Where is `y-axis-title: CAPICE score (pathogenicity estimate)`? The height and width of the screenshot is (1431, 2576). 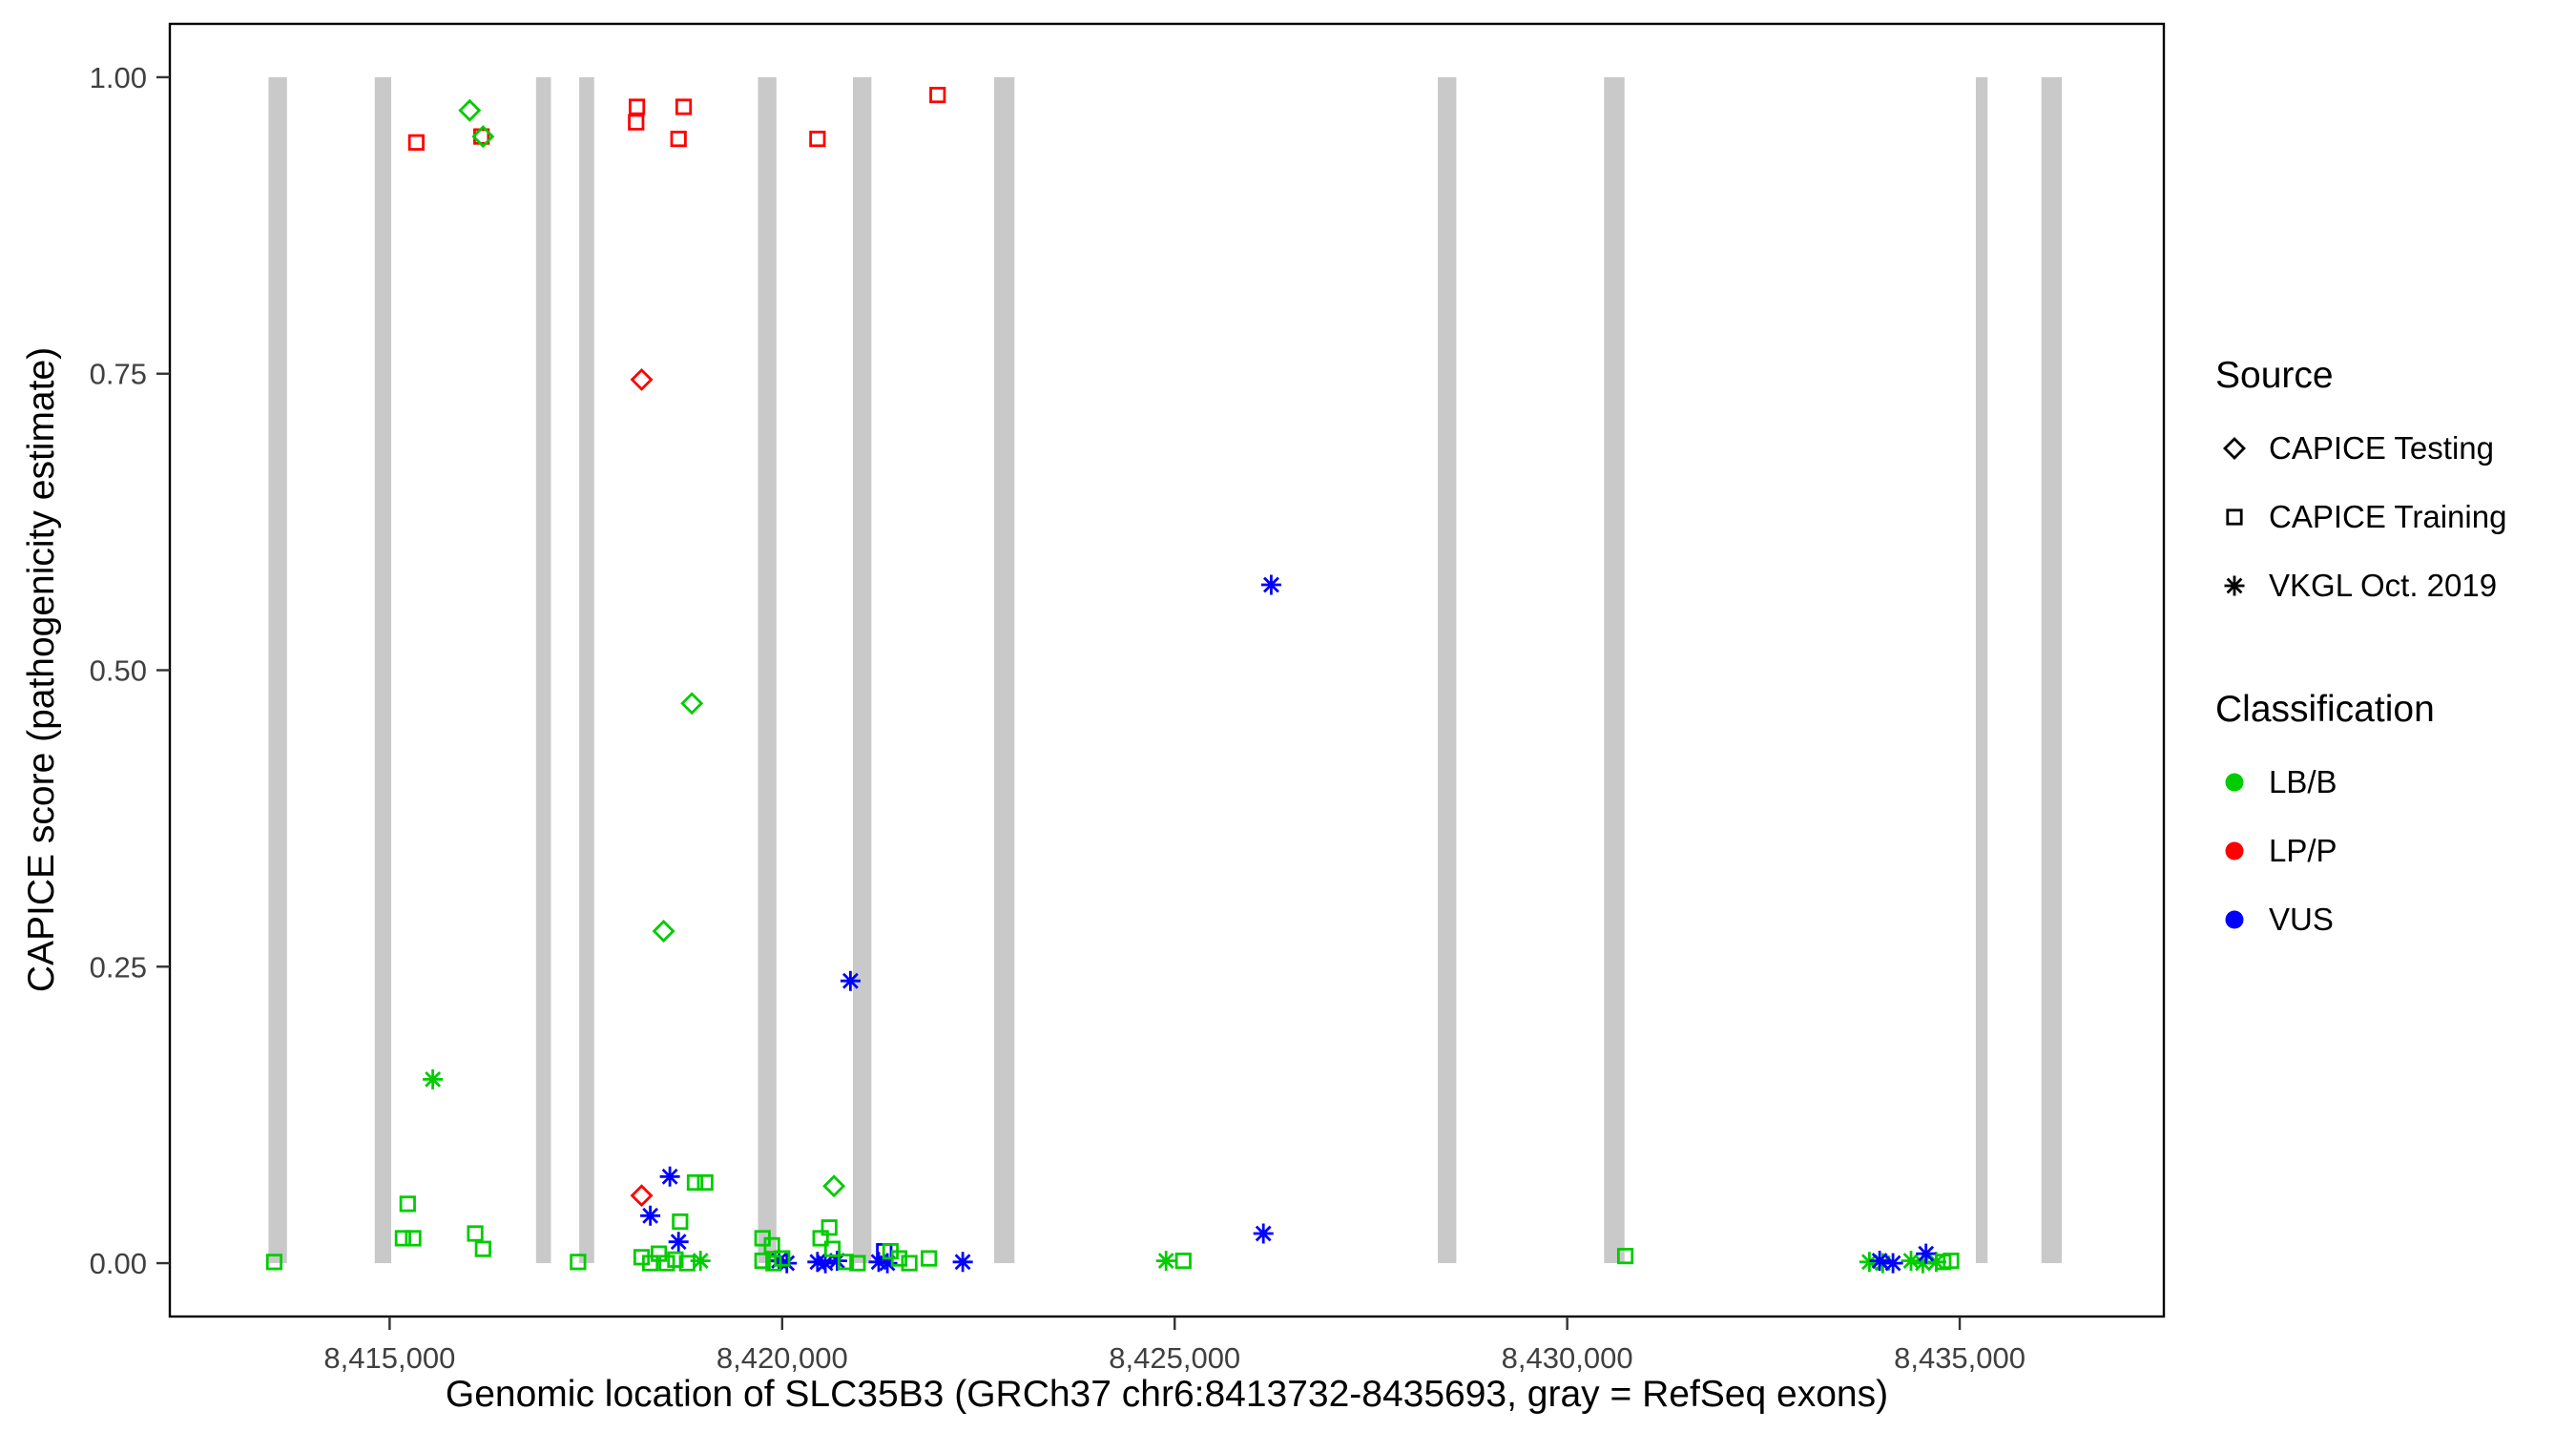
y-axis-title: CAPICE score (pathogenicity estimate) is located at coordinates (41, 669).